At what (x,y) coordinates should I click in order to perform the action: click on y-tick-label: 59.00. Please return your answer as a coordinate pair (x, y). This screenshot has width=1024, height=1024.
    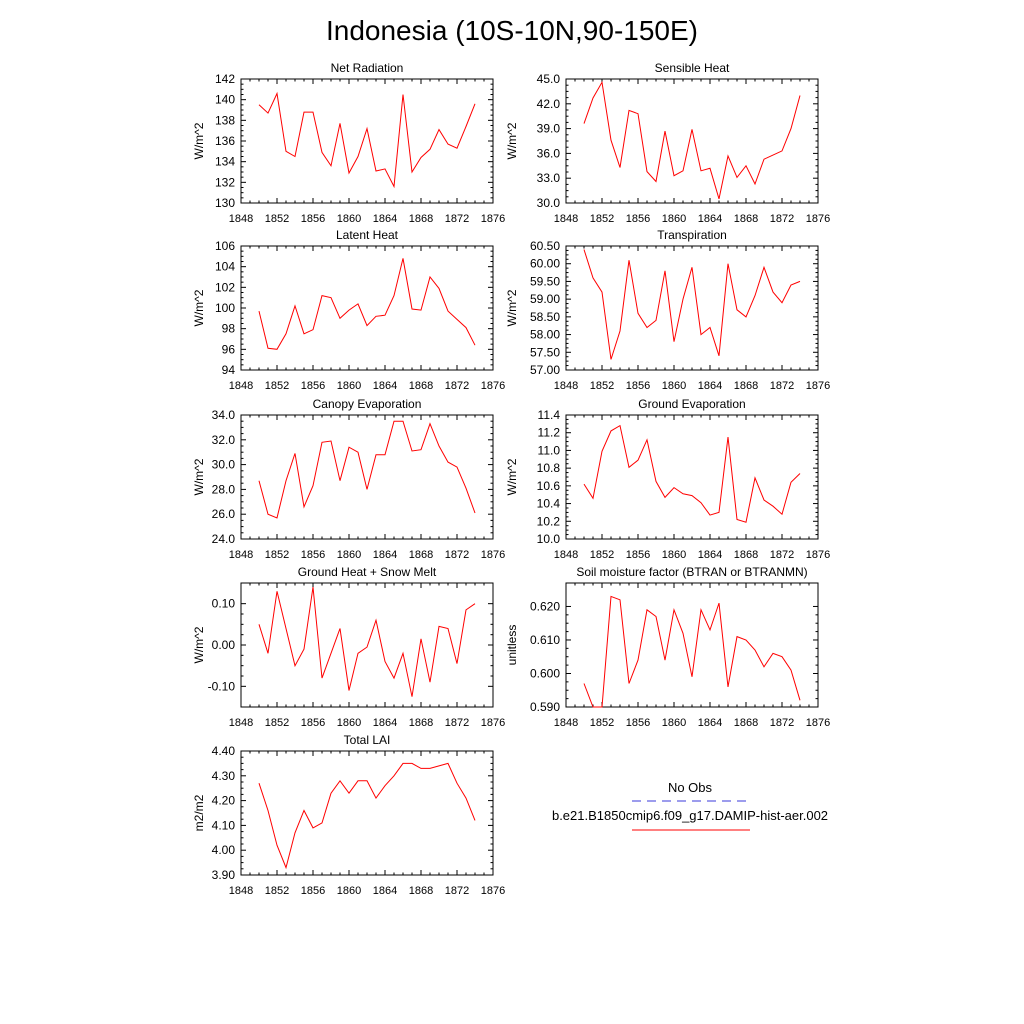
    Looking at the image, I should click on (545, 299).